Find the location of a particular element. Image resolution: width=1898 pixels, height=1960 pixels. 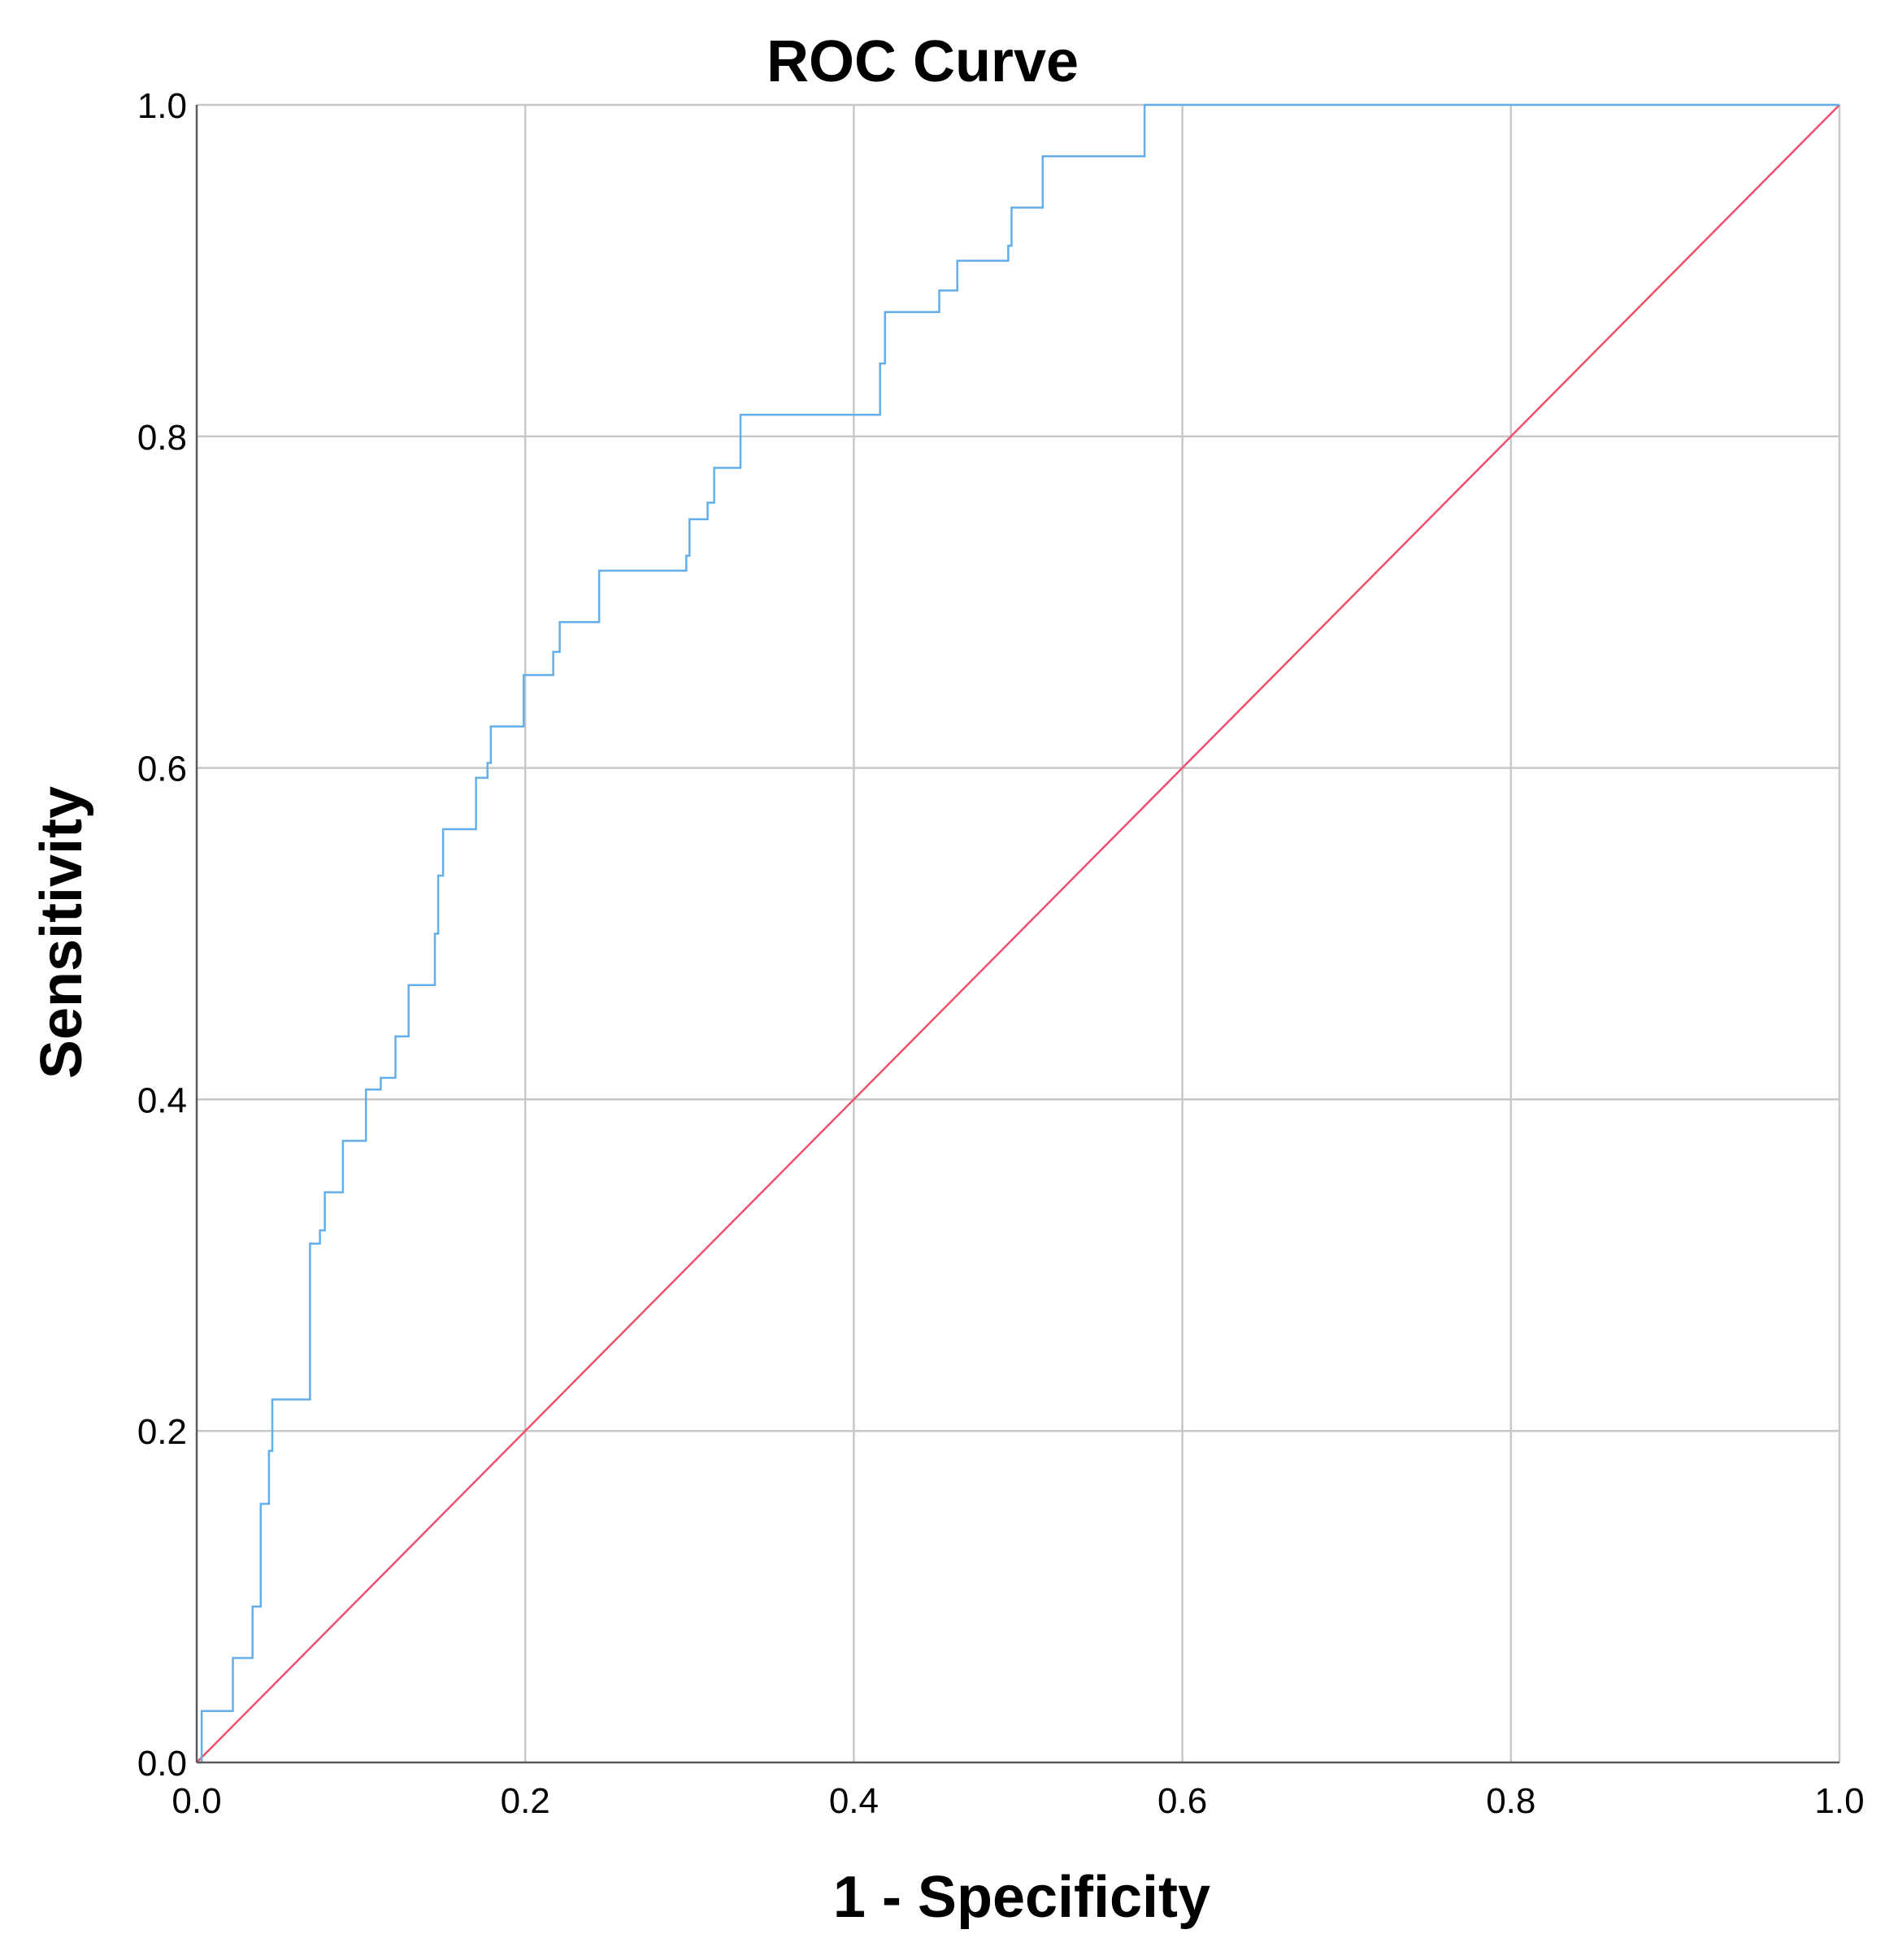

y-tick-label: 0.2 is located at coordinates (162, 1432).